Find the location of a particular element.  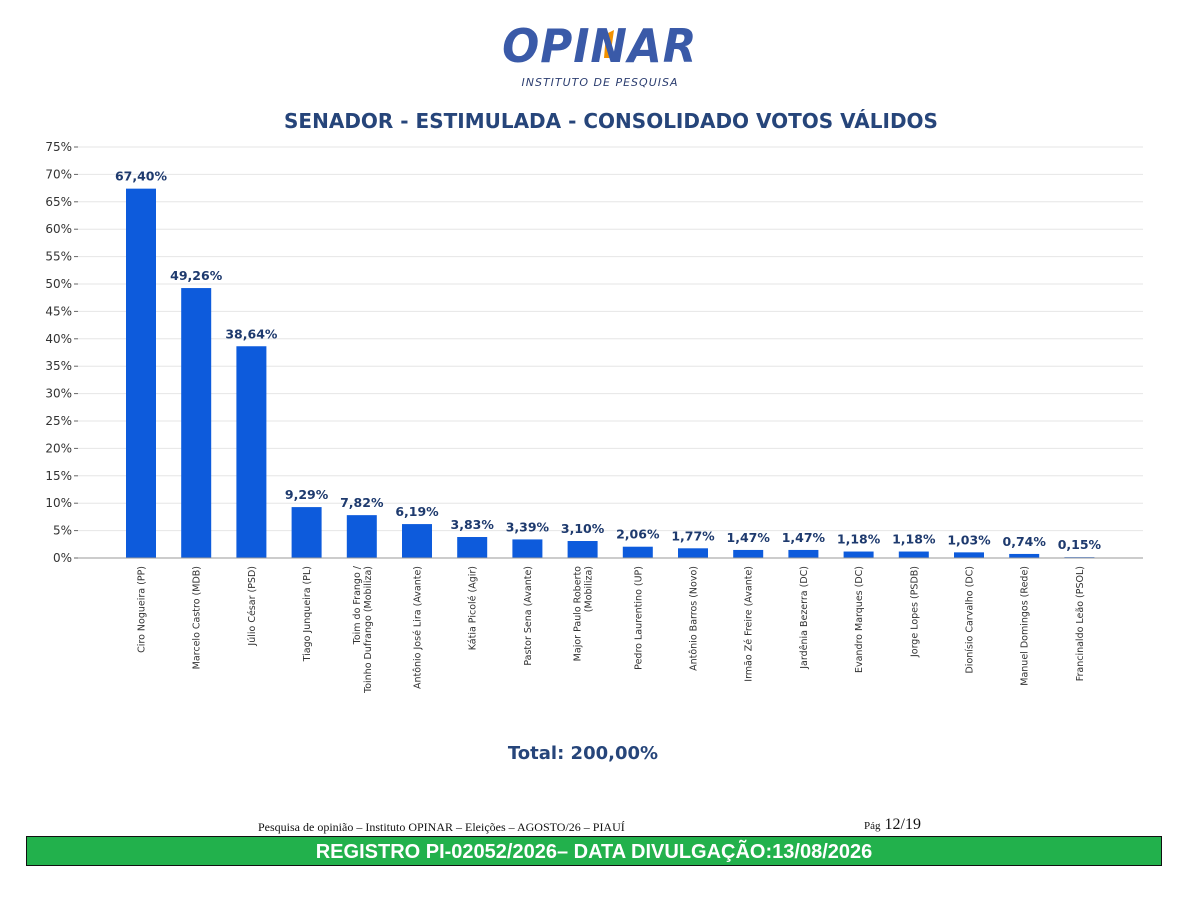

logo-brand: OPINAR is located at coordinates (600, 46).